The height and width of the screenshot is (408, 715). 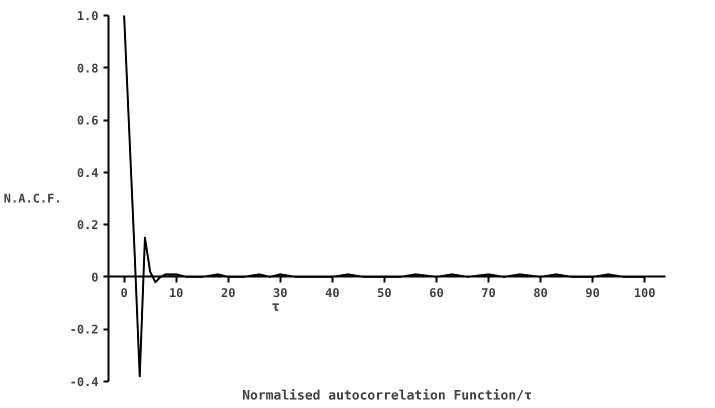 I want to click on y-tick-label: 0.4, so click(x=87, y=173).